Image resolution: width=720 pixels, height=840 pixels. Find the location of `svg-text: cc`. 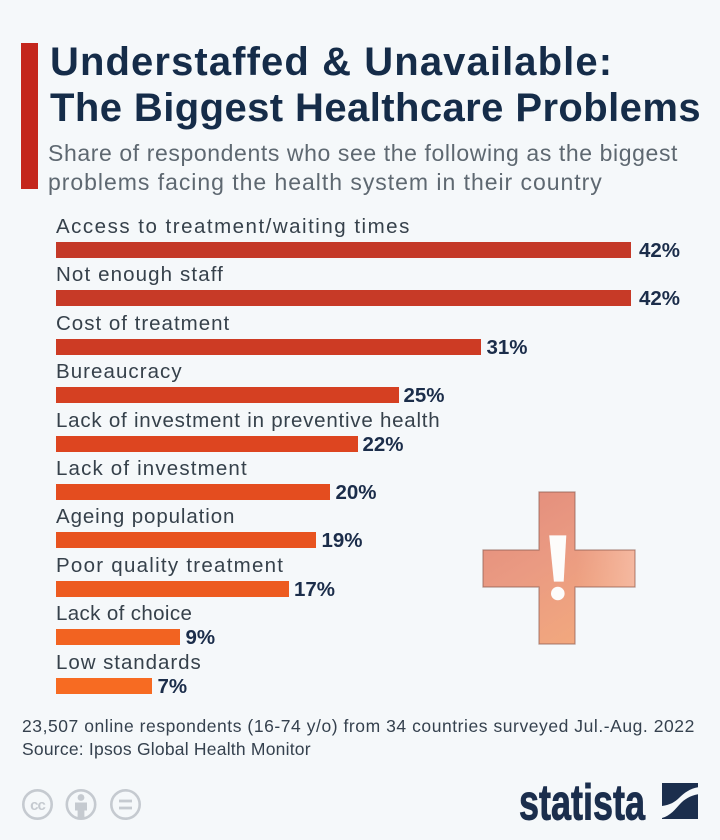

svg-text: cc is located at coordinates (37, 805).